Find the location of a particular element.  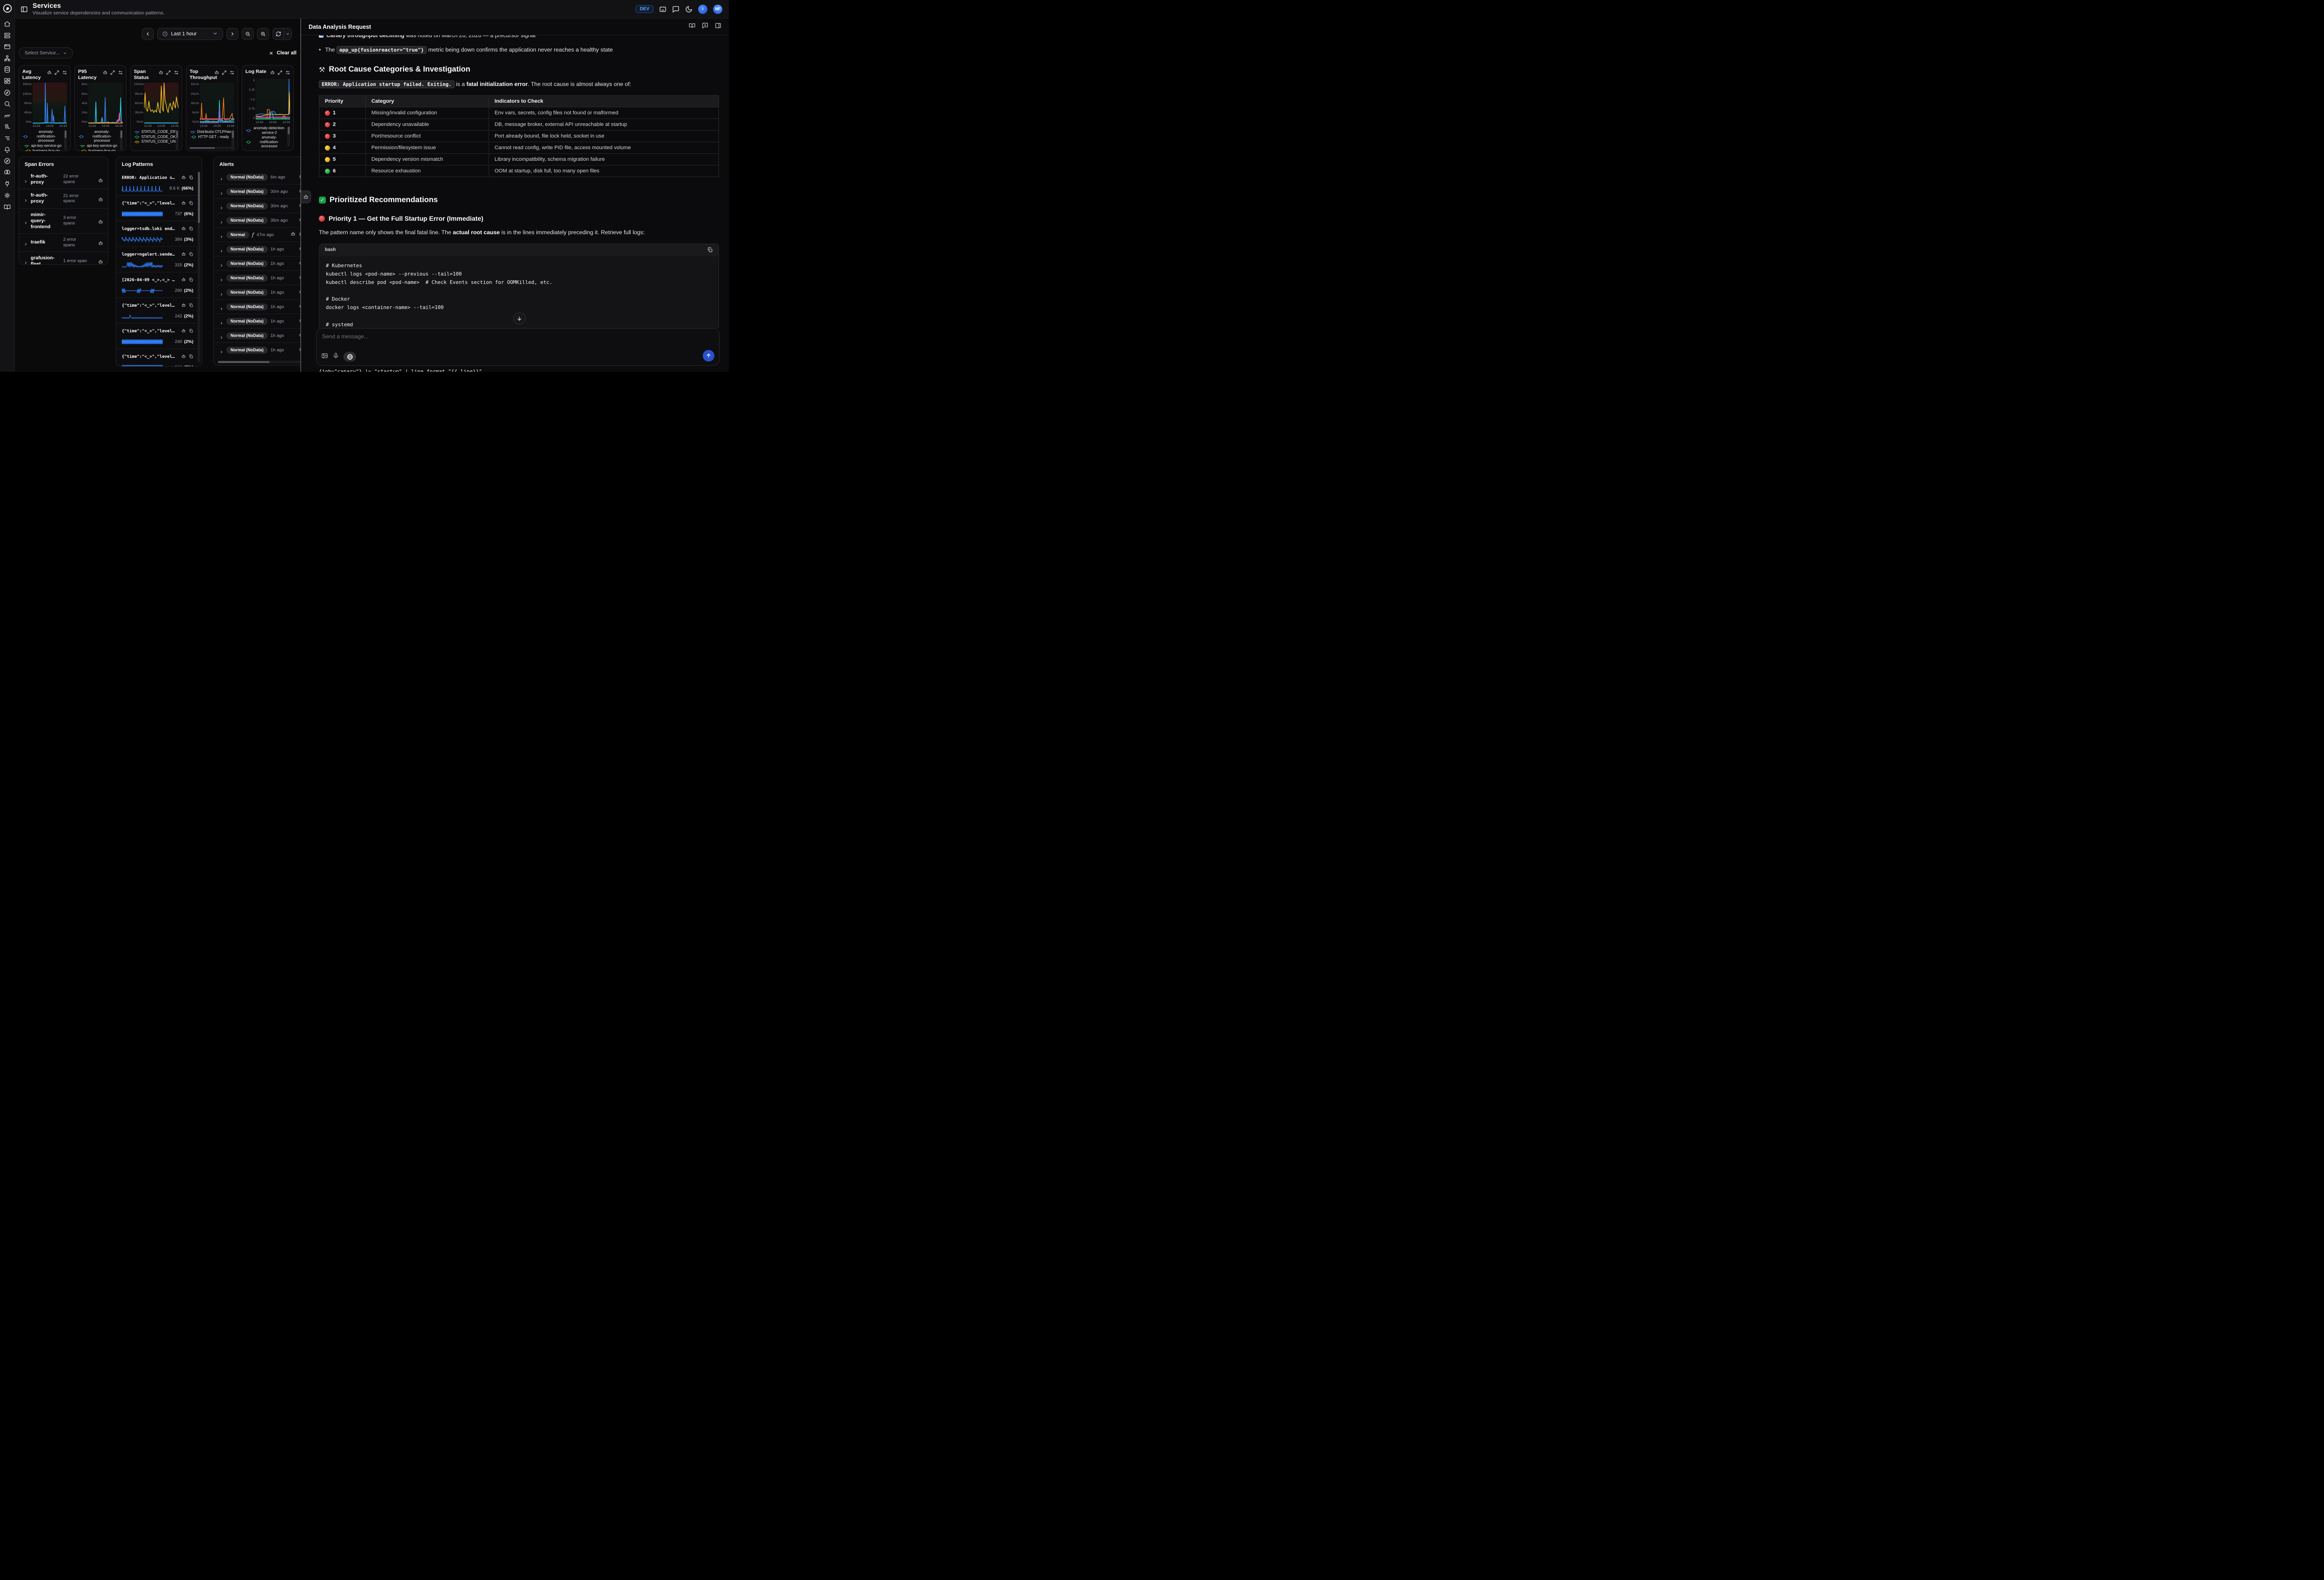

clear-all-button: Clear all is located at coordinates (283, 53).